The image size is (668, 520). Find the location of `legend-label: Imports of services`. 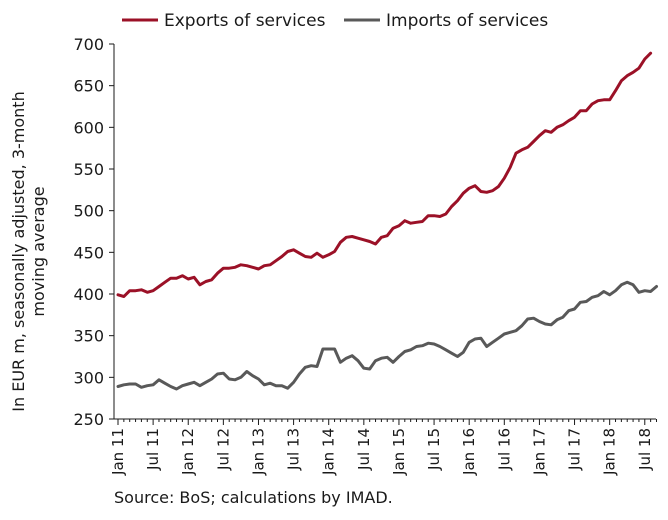

legend-label: Imports of services is located at coordinates (467, 21).